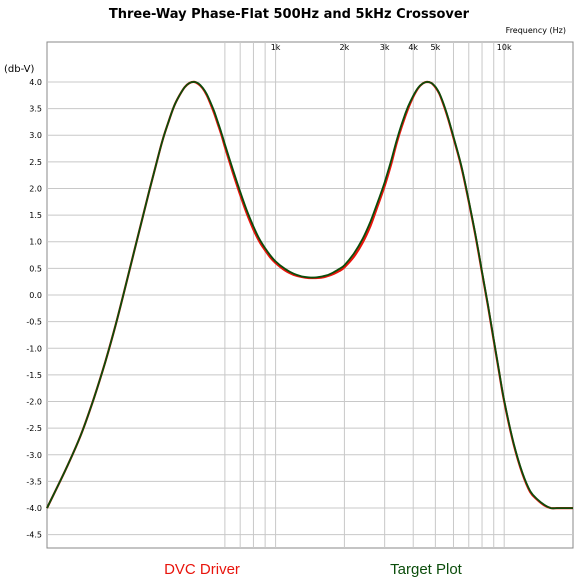 This screenshot has width=578, height=582. What do you see at coordinates (34, 455) in the screenshot?
I see `y-tick-label: -3.0` at bounding box center [34, 455].